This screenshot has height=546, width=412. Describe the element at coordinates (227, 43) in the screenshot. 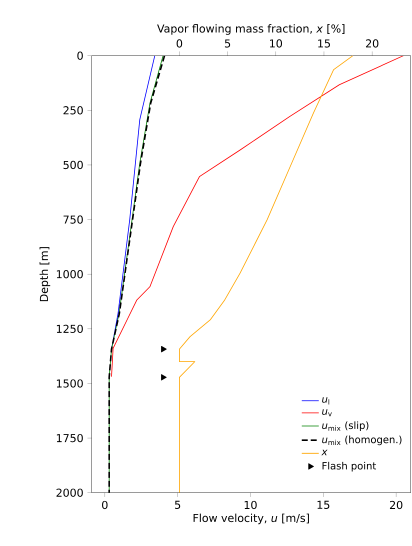

I see `x2-tick-label: 5` at that location.